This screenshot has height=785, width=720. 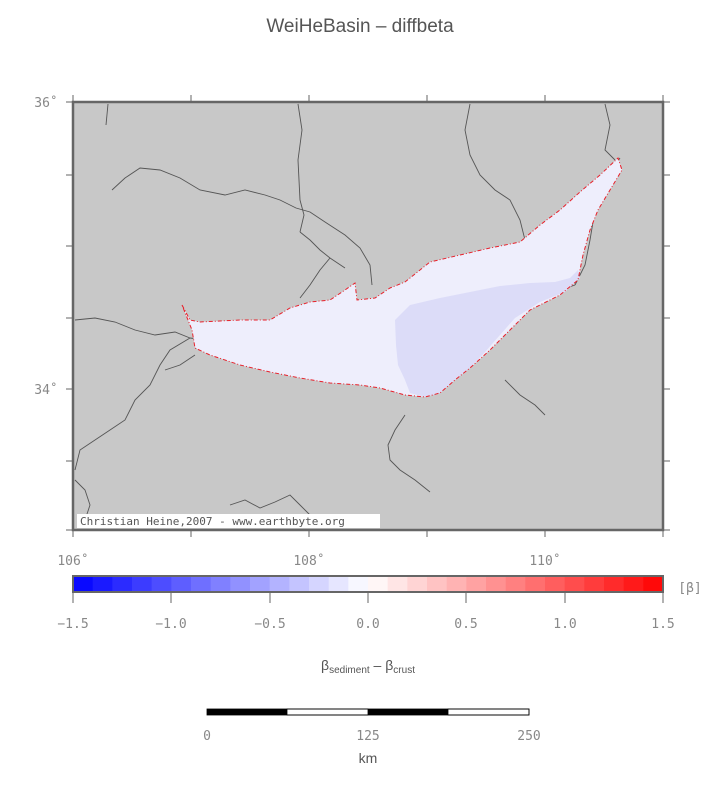 What do you see at coordinates (269, 624) in the screenshot?
I see `colorbar-tick-label: −0.5` at bounding box center [269, 624].